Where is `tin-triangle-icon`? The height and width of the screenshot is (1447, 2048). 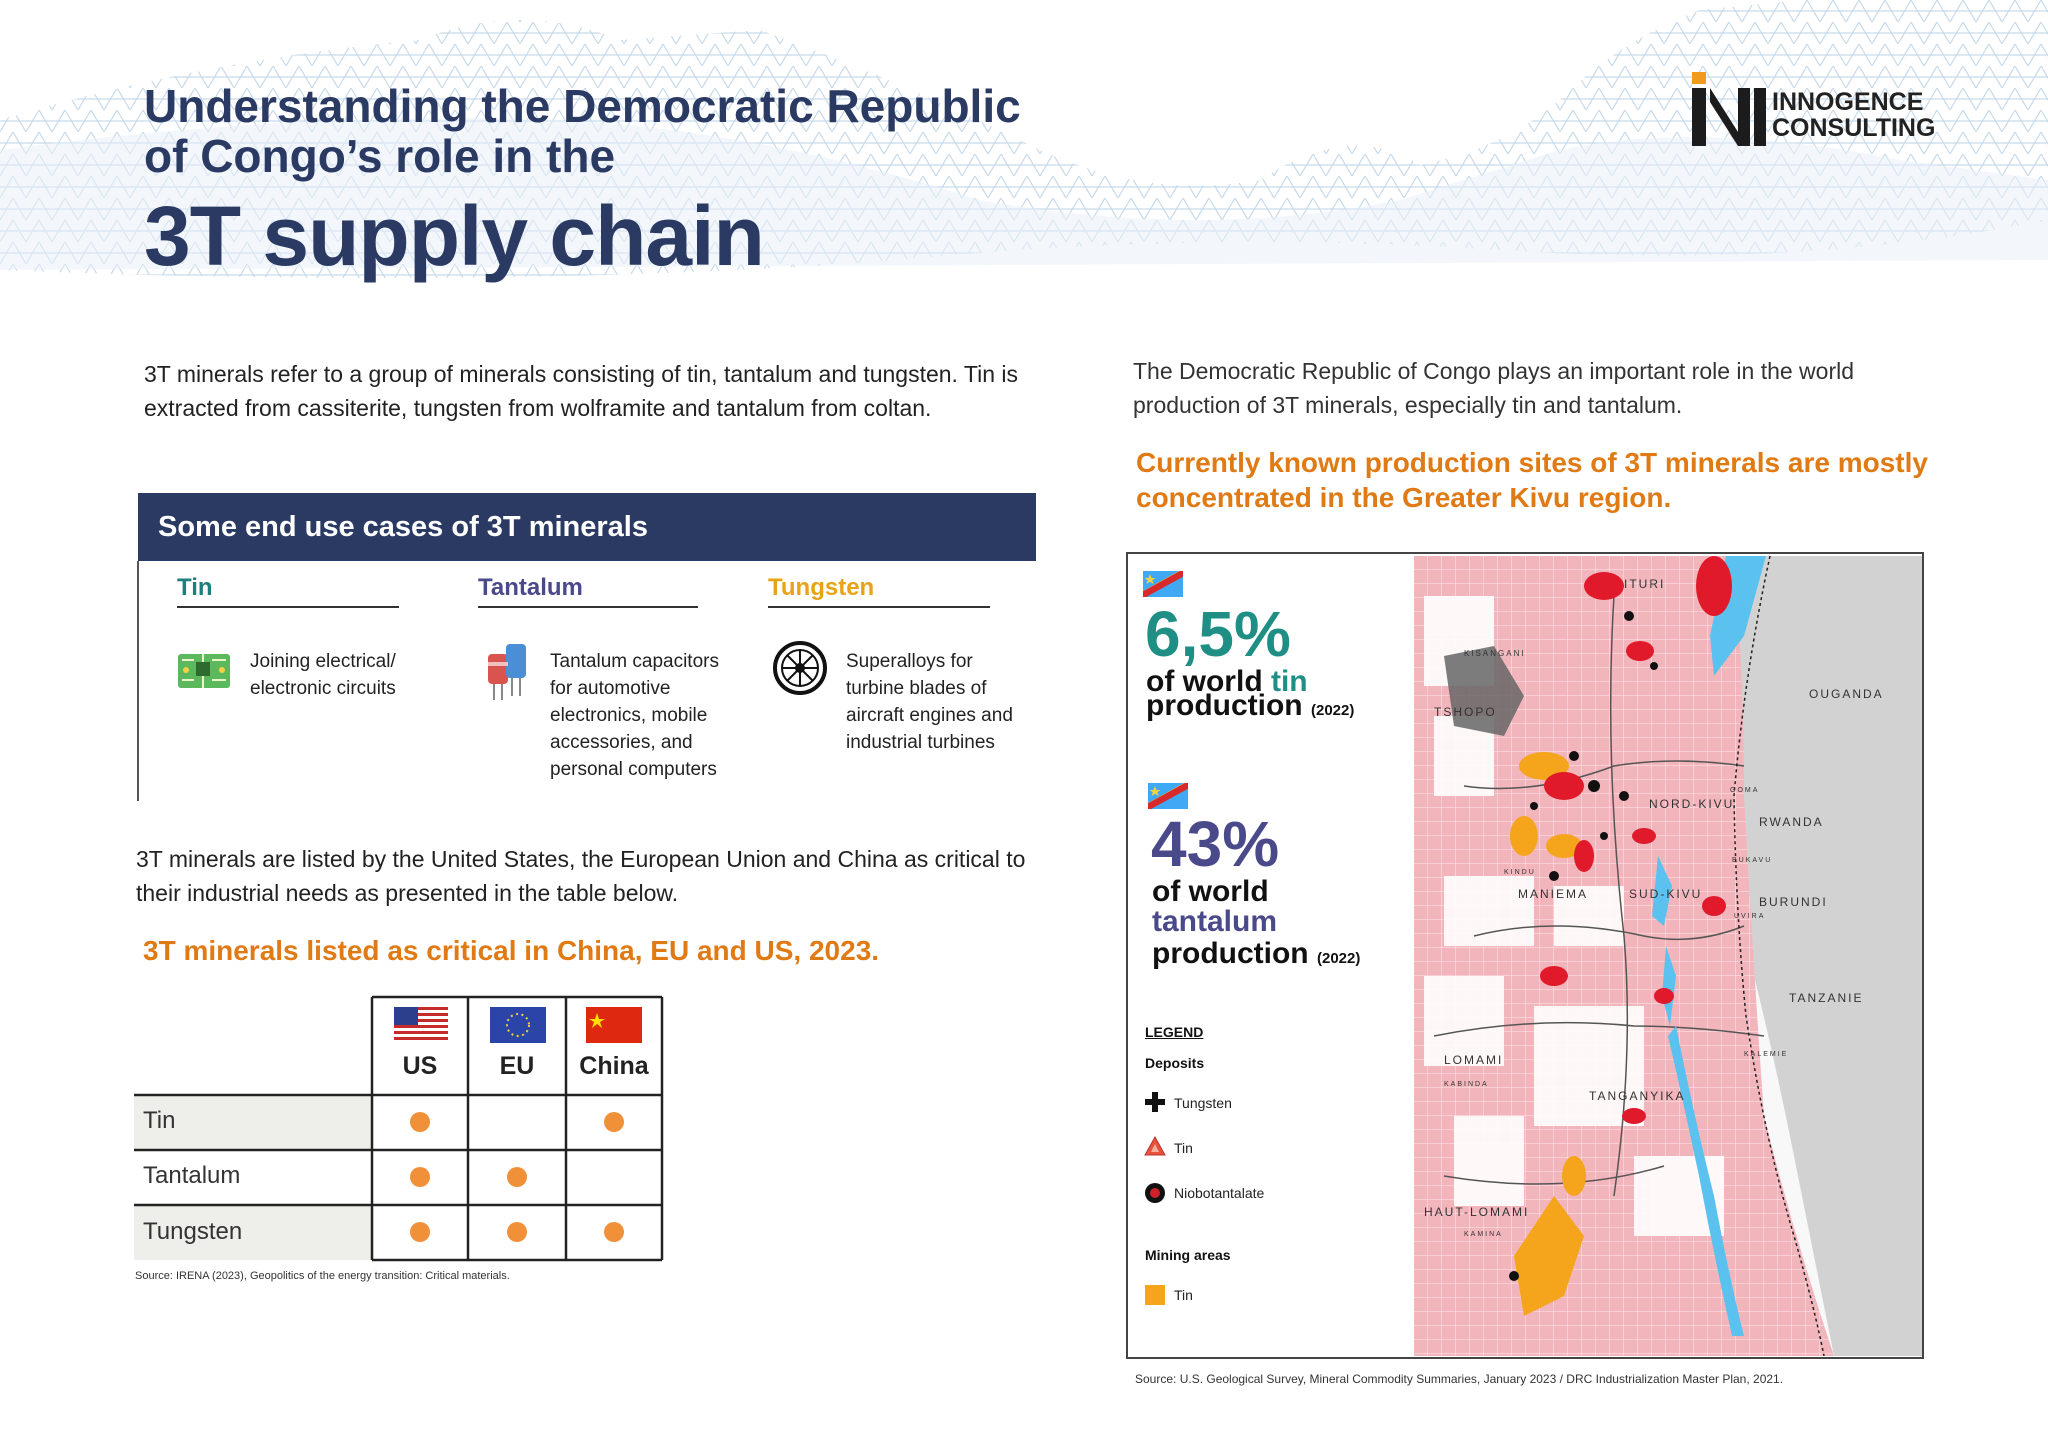
tin-triangle-icon is located at coordinates (1155, 1146).